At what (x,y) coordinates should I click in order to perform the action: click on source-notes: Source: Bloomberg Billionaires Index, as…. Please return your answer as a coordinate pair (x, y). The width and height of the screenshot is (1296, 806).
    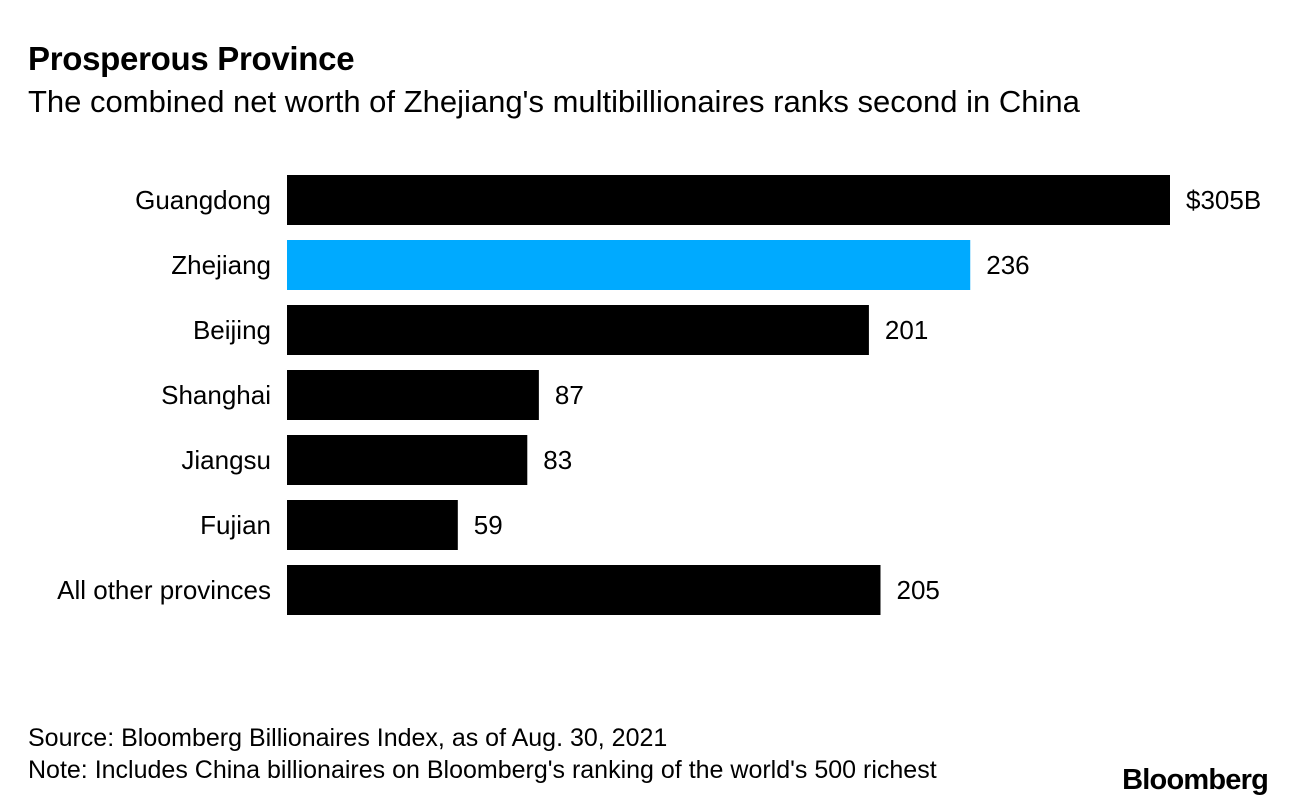
    Looking at the image, I should click on (482, 754).